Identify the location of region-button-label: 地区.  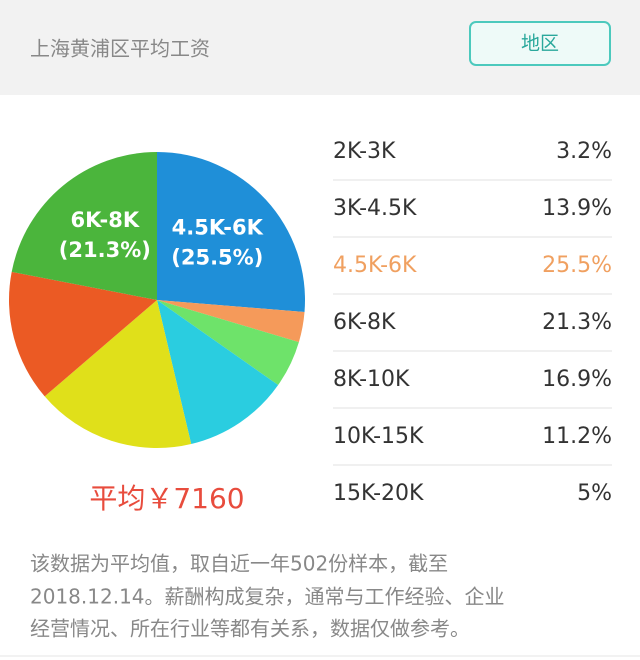
(540, 44).